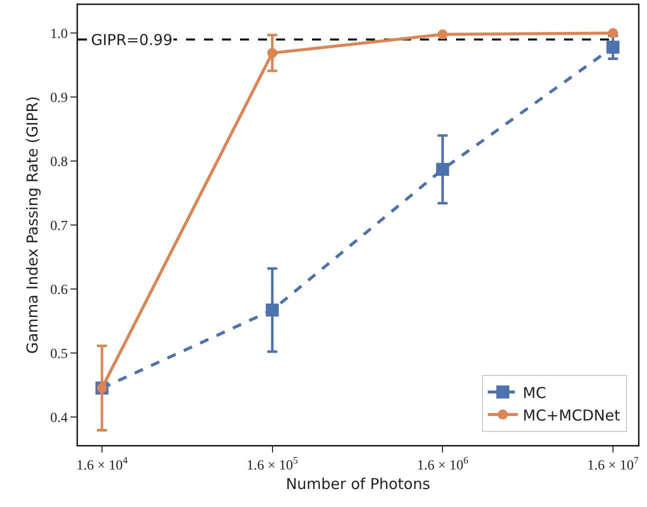 The width and height of the screenshot is (647, 507). I want to click on y-tick-label: 0.8, so click(59, 162).